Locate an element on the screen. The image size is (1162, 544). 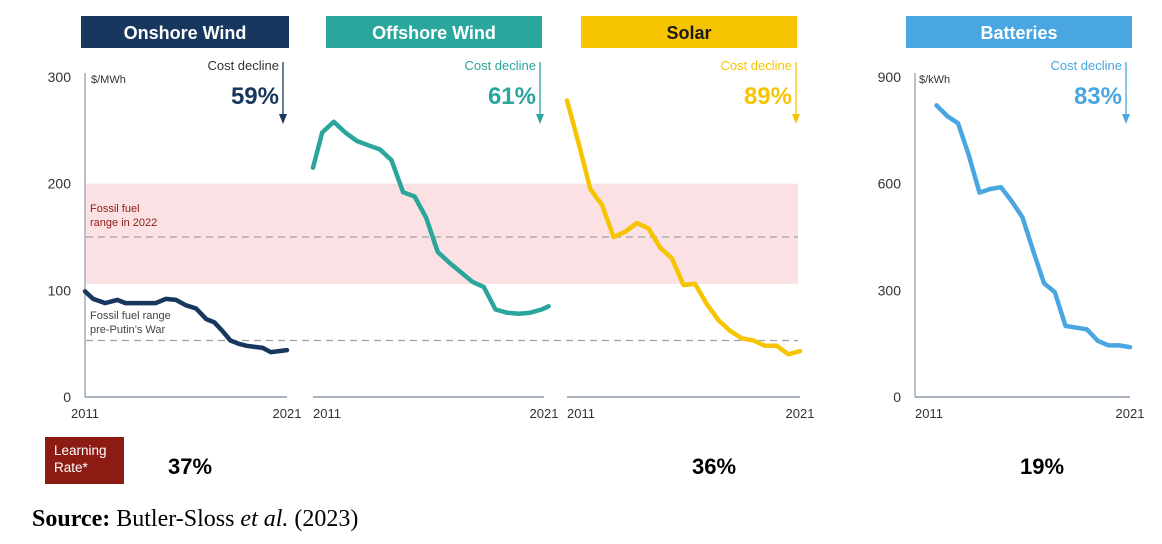
source-etal: et al. is located at coordinates (264, 519).